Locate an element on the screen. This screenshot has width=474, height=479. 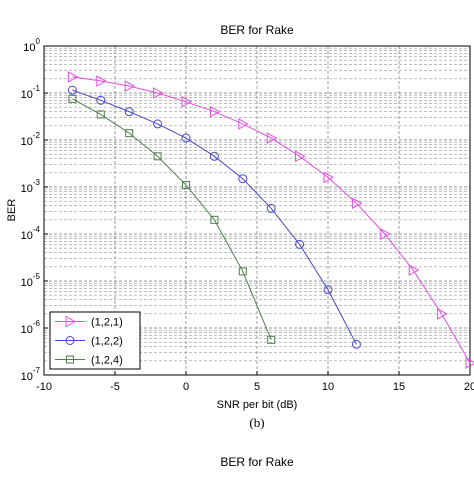
legend-label: (1,2,2) is located at coordinates (107, 341).